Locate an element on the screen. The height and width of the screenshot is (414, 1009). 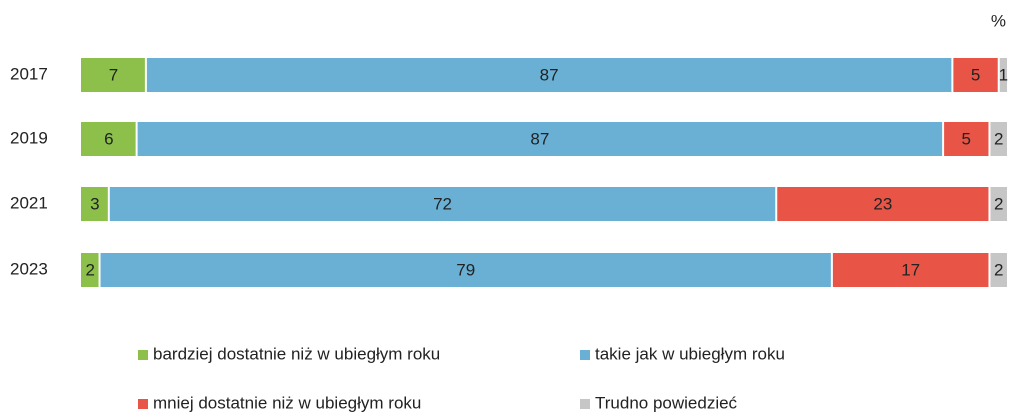
unit-label: % is located at coordinates (998, 20).